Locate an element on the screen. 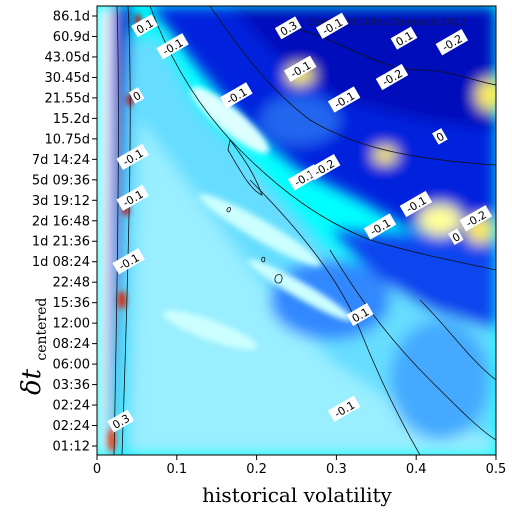 The height and width of the screenshot is (512, 512). svg-text: δt centered is located at coordinates (33, 346).